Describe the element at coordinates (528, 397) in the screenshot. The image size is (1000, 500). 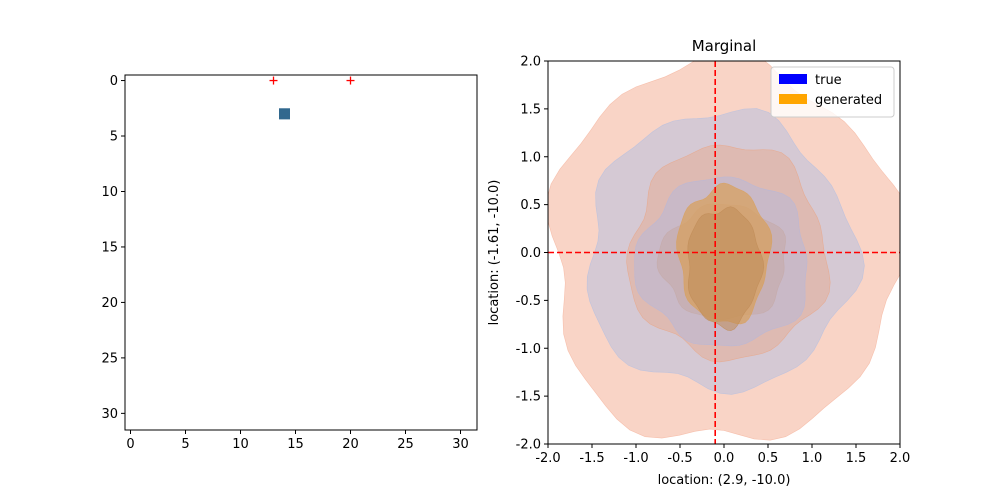
I see `y-tick-label: -1.5` at that location.